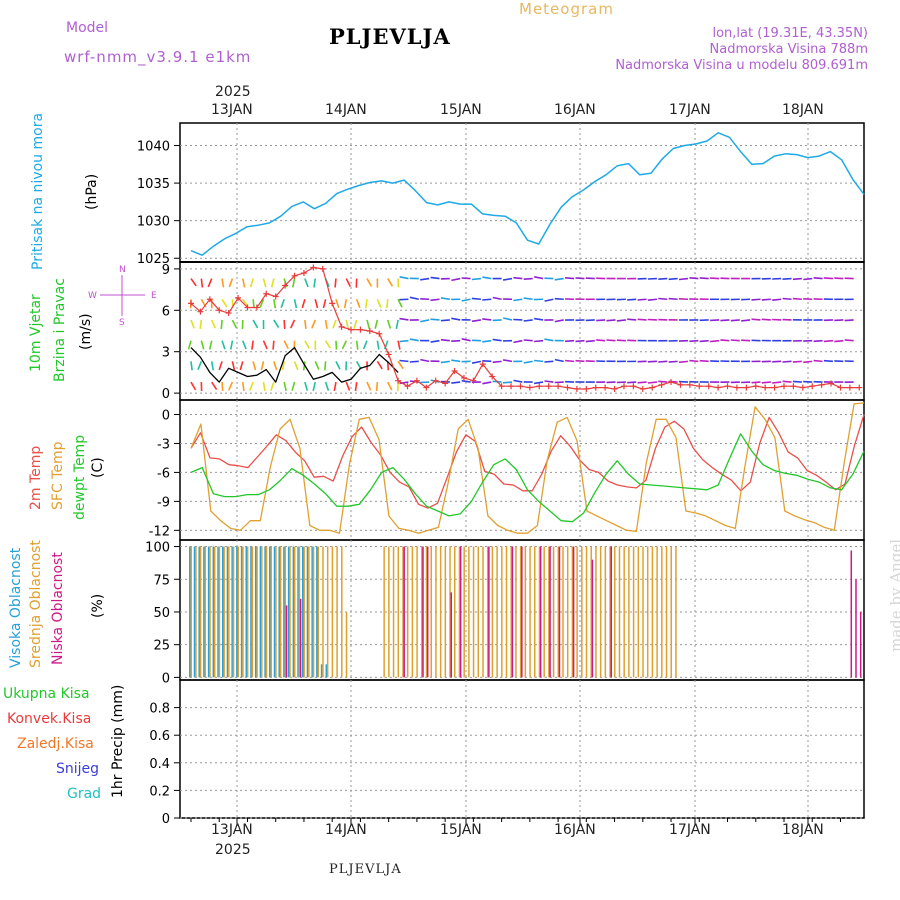 This screenshot has width=900, height=900. I want to click on y-tick-label-3: -6, so click(163, 473).